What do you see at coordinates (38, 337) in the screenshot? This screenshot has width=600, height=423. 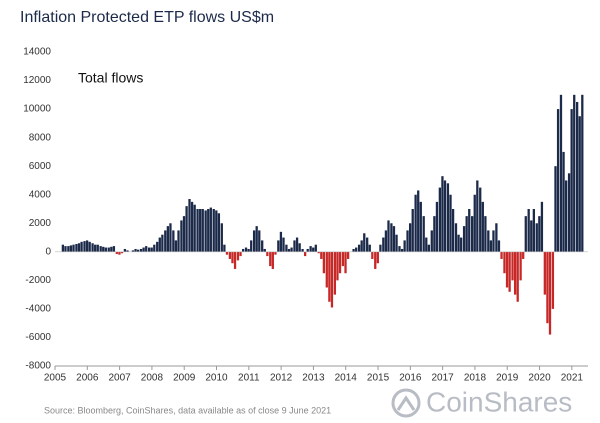 I see `y-tick-label: -6000` at bounding box center [38, 337].